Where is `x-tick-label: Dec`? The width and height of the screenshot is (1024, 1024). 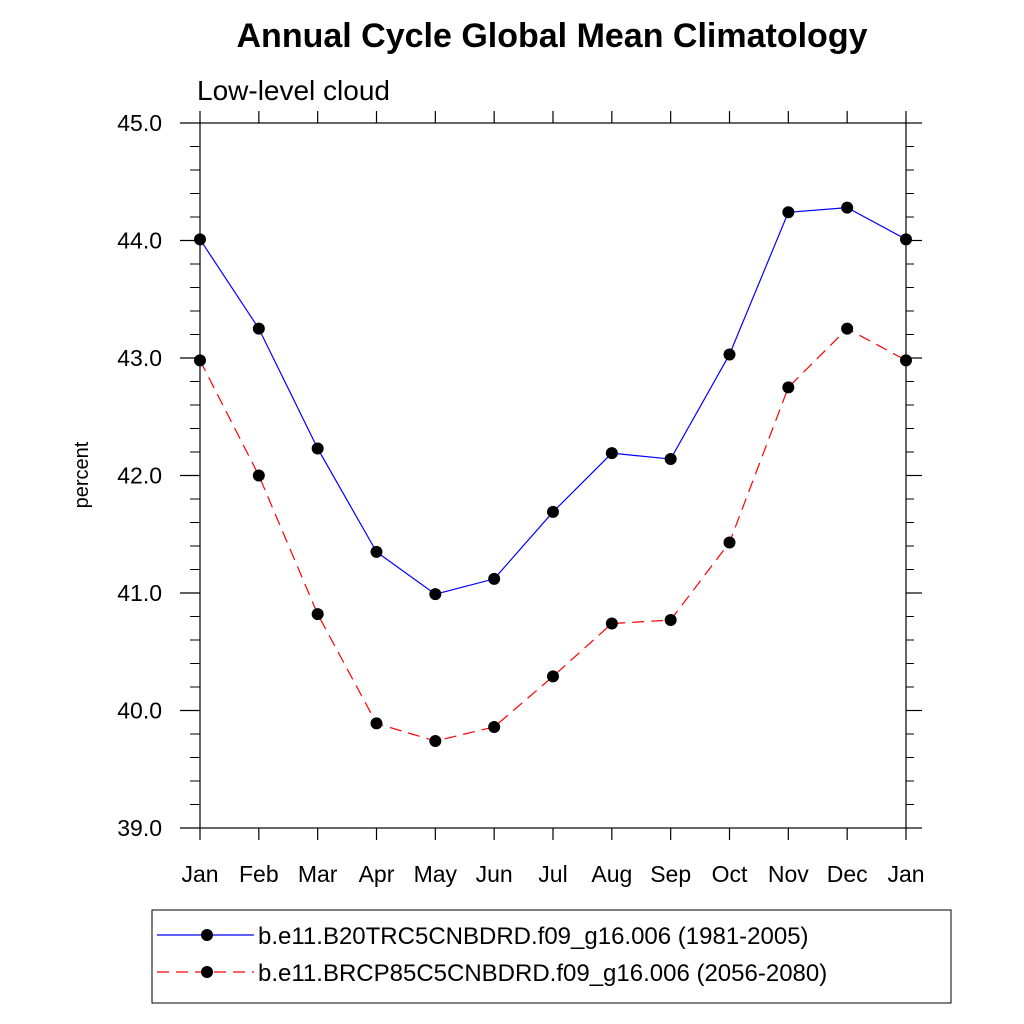 x-tick-label: Dec is located at coordinates (847, 874).